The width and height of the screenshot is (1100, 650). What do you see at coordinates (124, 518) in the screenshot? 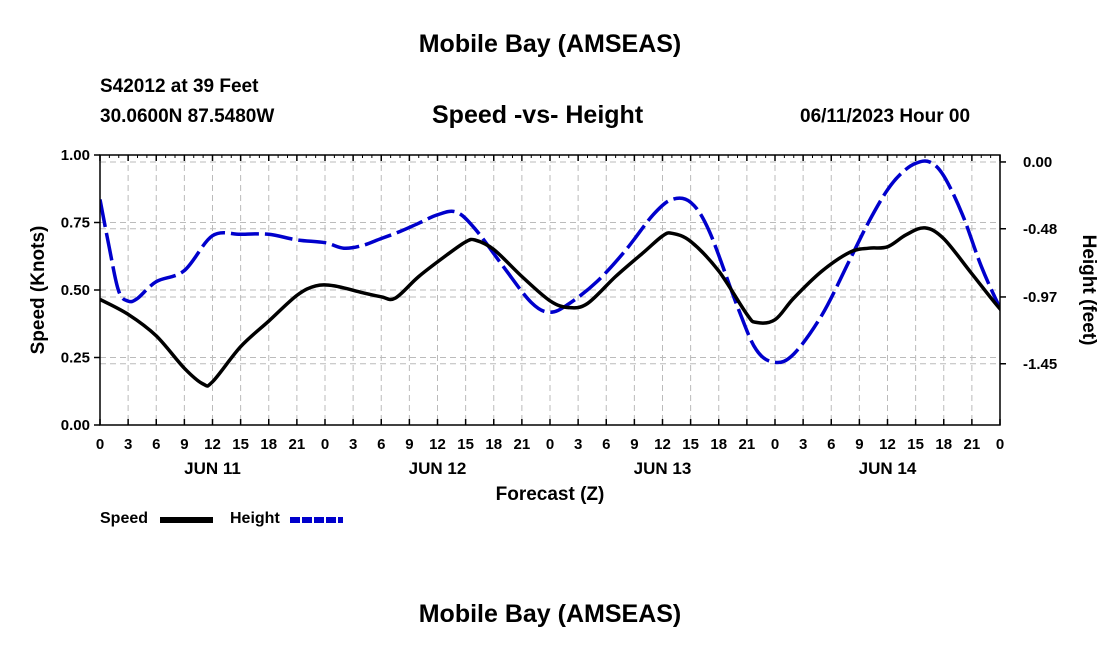
I see `legend-speed-label: Speed` at bounding box center [124, 518].